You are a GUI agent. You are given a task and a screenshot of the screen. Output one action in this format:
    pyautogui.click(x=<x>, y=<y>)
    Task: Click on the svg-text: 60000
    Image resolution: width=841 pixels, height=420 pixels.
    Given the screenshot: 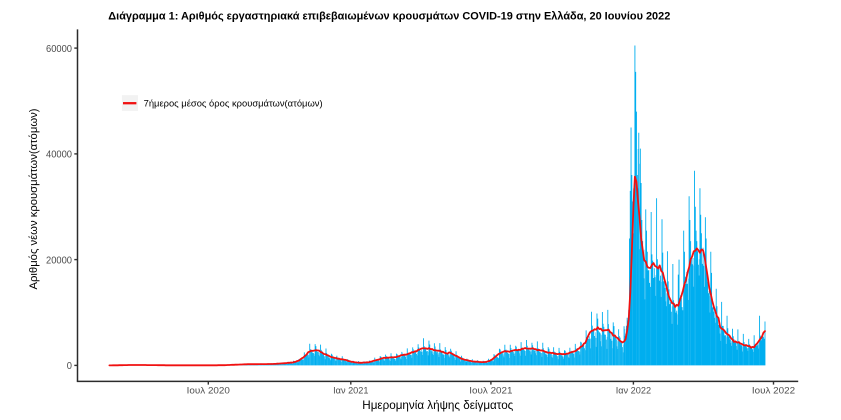 What is the action you would take?
    pyautogui.click(x=59, y=49)
    